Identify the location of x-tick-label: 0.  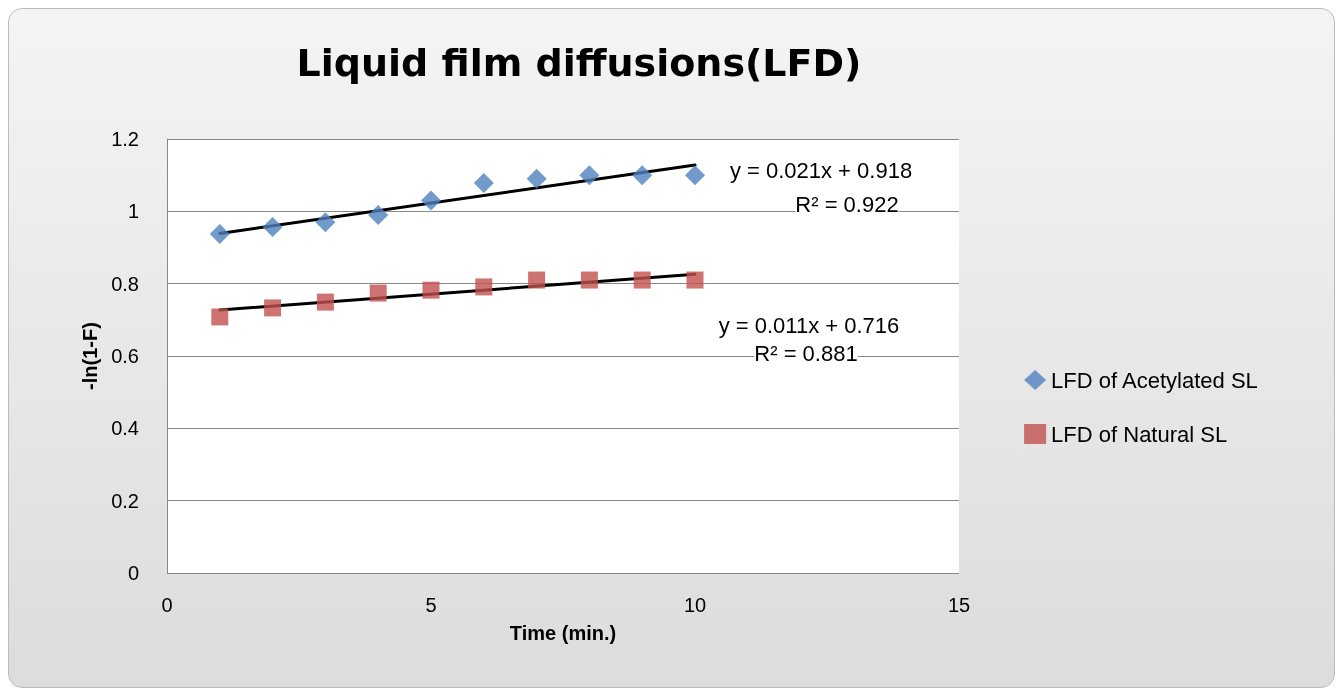
(167, 605).